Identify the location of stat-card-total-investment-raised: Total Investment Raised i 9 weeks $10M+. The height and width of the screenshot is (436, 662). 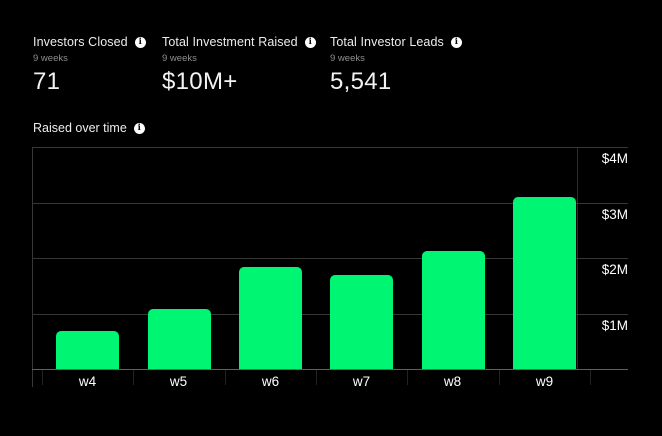
(239, 65).